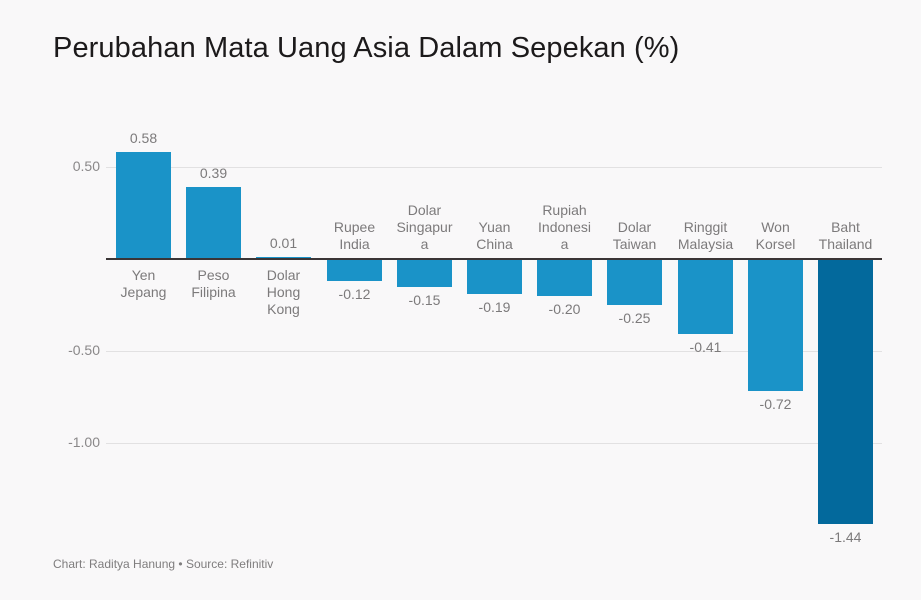  Describe the element at coordinates (775, 325) in the screenshot. I see `bar-won-korsel` at that location.